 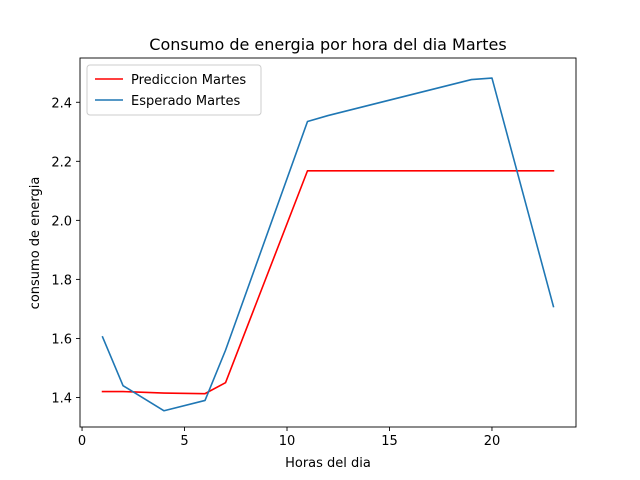 What do you see at coordinates (61, 221) in the screenshot?
I see `y-tick-label: 2.0` at bounding box center [61, 221].